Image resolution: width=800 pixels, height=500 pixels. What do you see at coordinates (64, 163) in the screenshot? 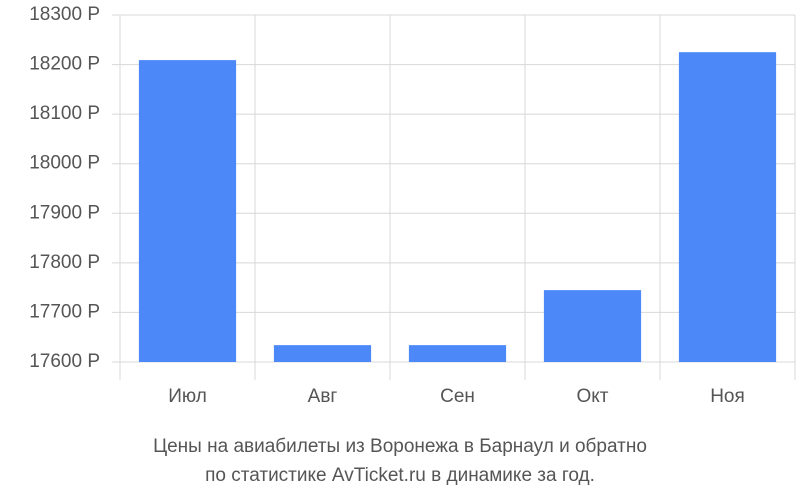
I see `y-tick-label: 18000 Р` at bounding box center [64, 163].